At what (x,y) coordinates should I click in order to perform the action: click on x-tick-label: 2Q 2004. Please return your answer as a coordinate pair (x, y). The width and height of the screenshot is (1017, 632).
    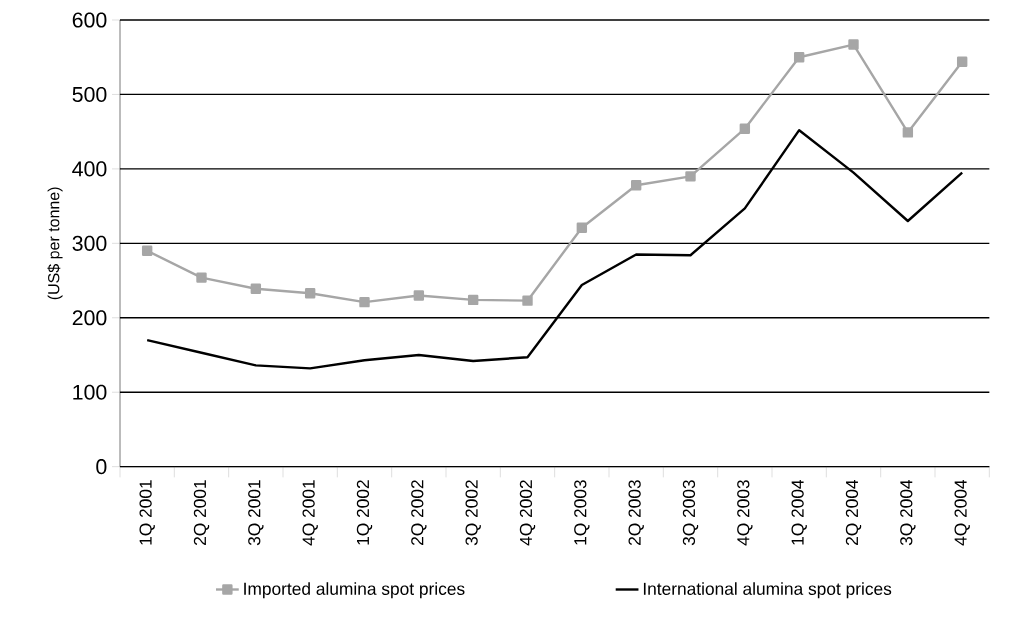
    Looking at the image, I should click on (853, 512).